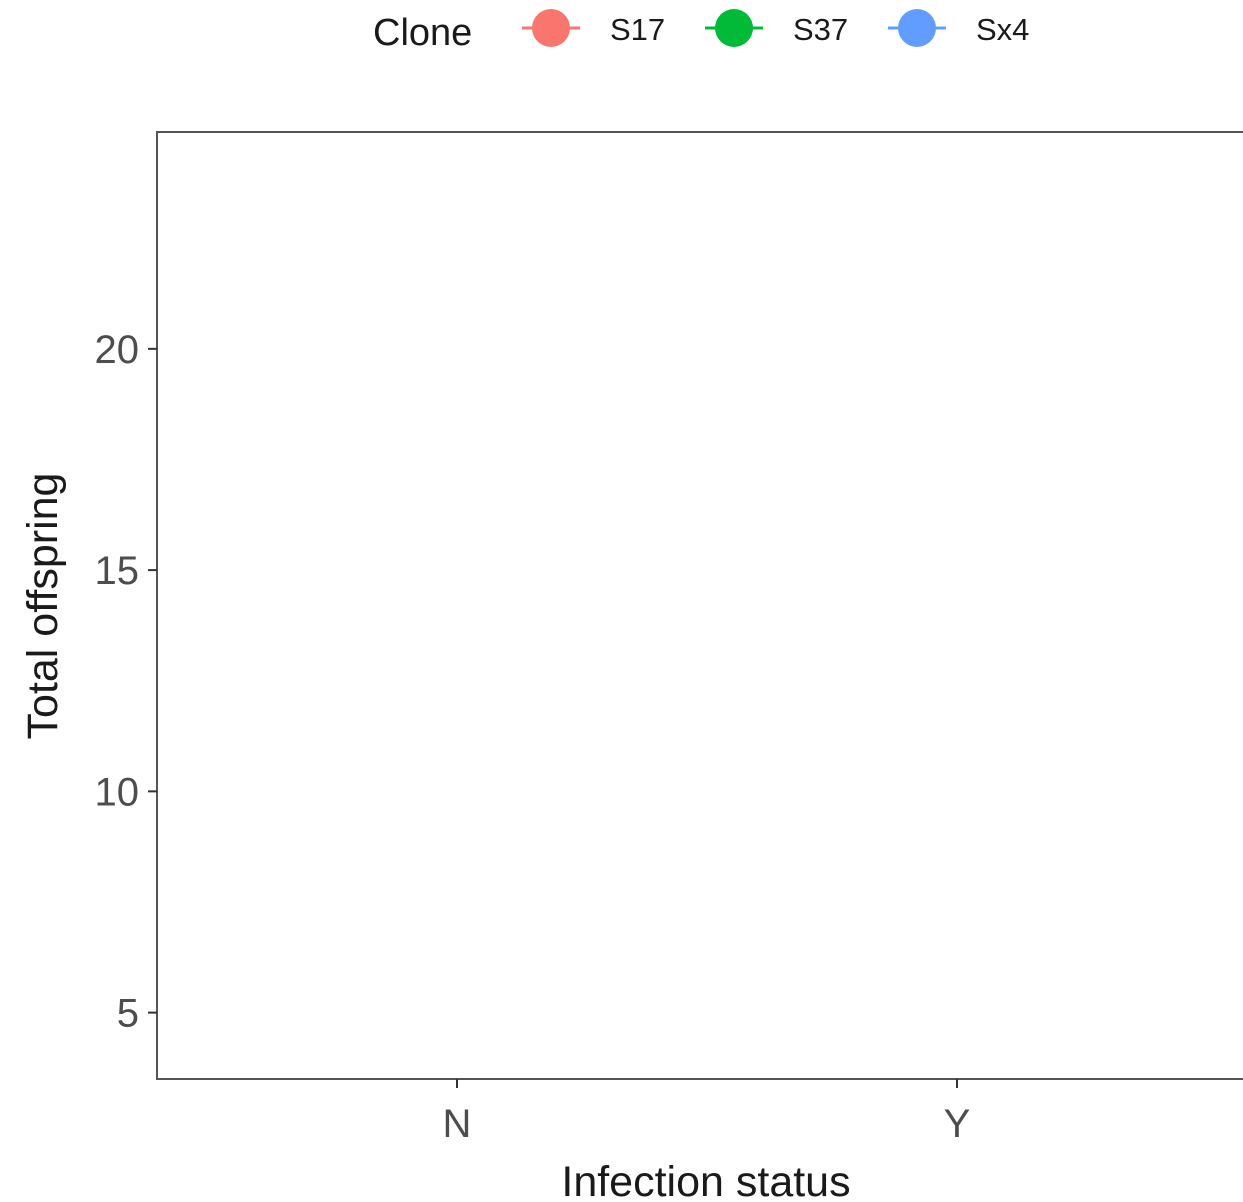 The width and height of the screenshot is (1243, 1202). What do you see at coordinates (117, 792) in the screenshot?
I see `y-tick-label: 10` at bounding box center [117, 792].